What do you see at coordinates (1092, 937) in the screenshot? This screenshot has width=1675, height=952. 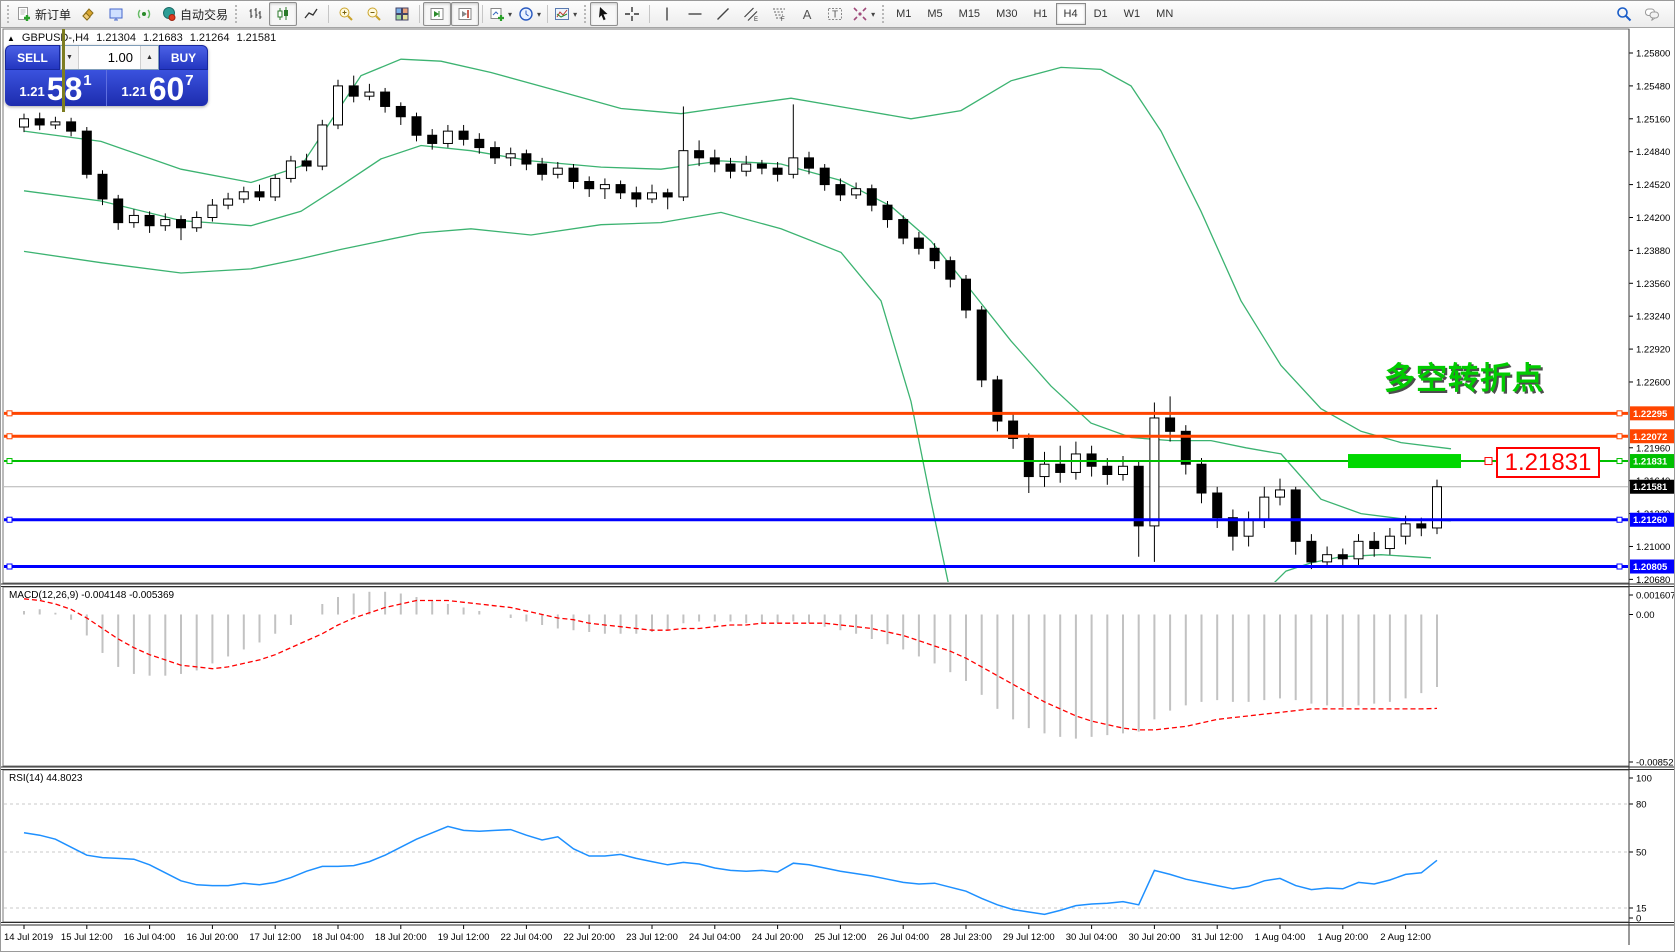 I see `time-tick-label: 30 Jul 04:00` at bounding box center [1092, 937].